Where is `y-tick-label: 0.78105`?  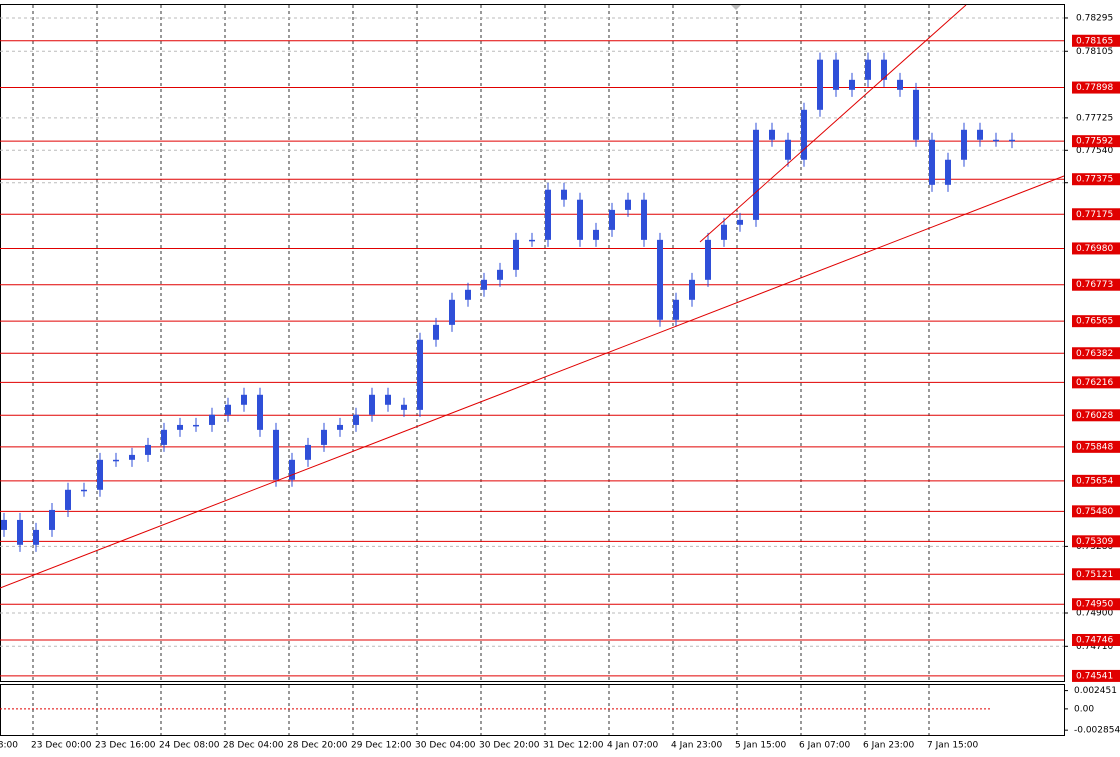 y-tick-label: 0.78105 is located at coordinates (1094, 52).